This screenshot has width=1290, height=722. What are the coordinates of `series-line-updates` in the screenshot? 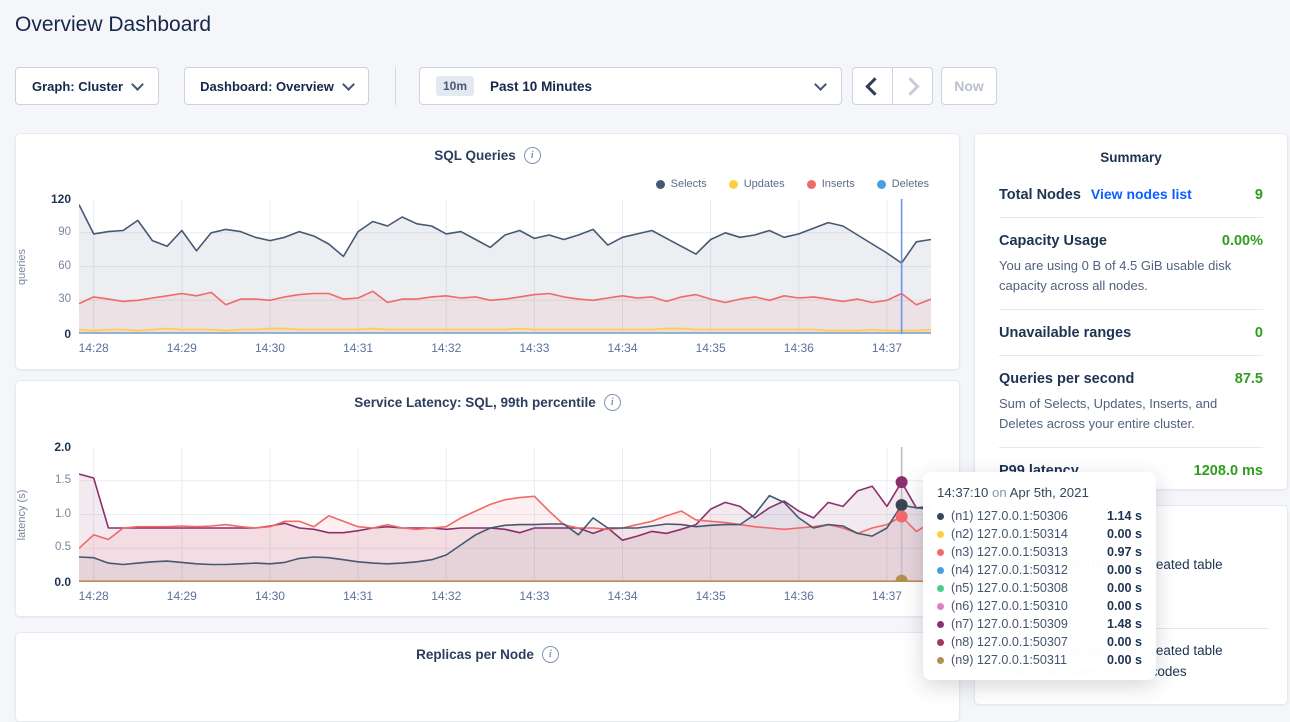 It's located at (505, 329).